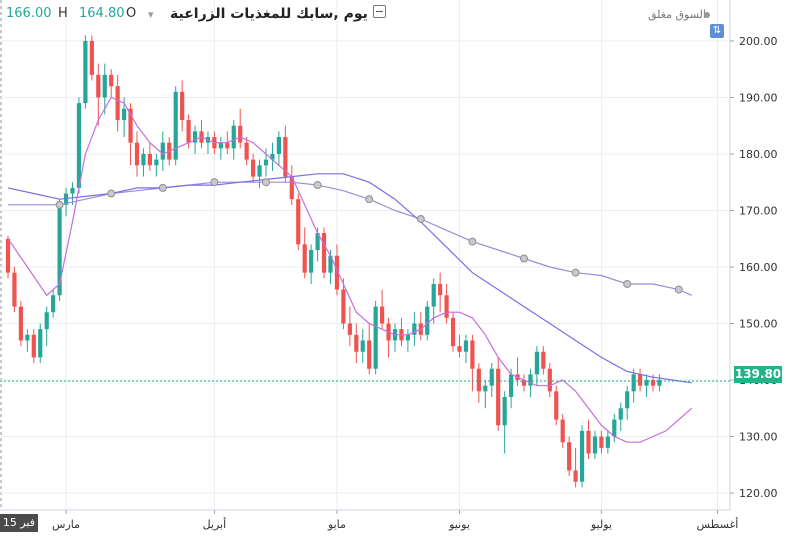 This screenshot has width=789, height=541. What do you see at coordinates (395, 520) in the screenshot?
I see `x-axis: مارس أبريل مايو يونيو يوليو أغسطس` at bounding box center [395, 520].